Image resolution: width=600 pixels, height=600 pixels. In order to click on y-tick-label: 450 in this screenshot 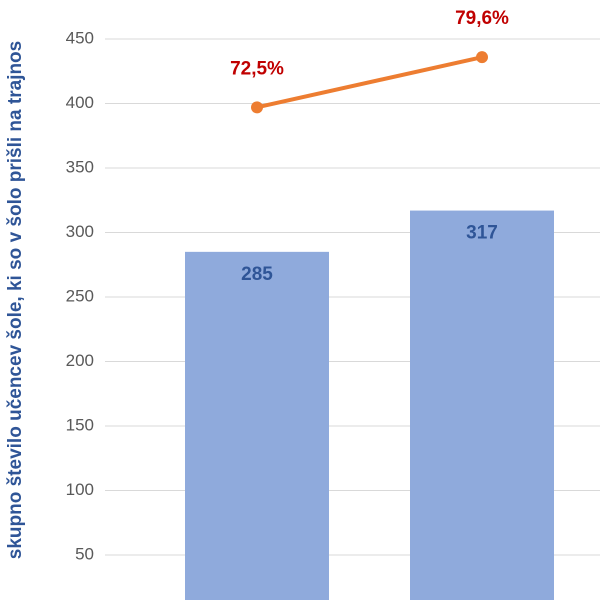, I will do `click(80, 37)`.